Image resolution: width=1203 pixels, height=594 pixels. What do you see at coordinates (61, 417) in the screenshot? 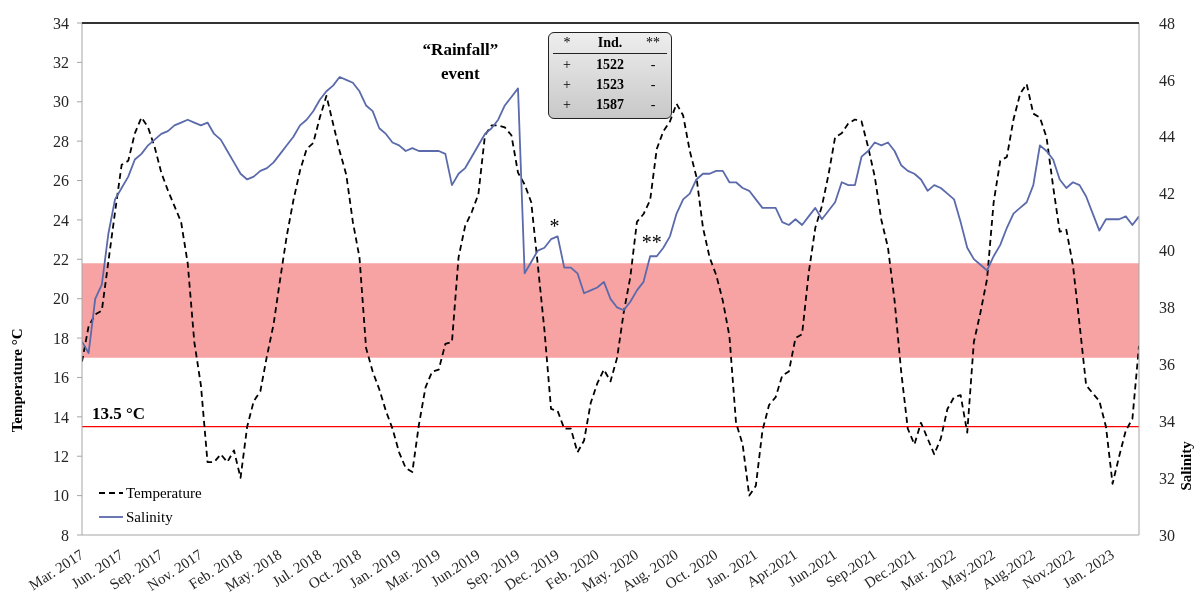
I see `y-tick-label: 14` at bounding box center [61, 417].